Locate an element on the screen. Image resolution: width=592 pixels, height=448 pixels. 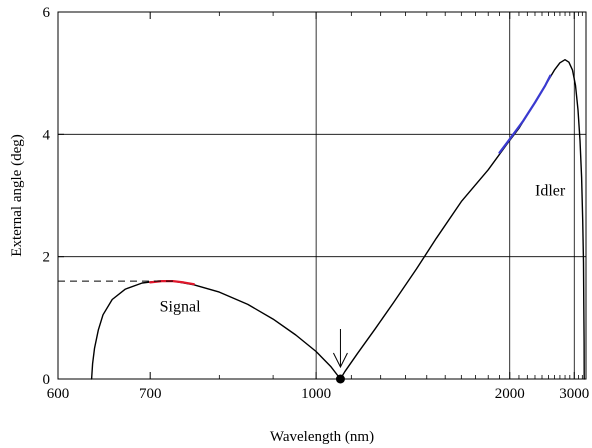
y-tick-label-2: 2 is located at coordinates (47, 258).